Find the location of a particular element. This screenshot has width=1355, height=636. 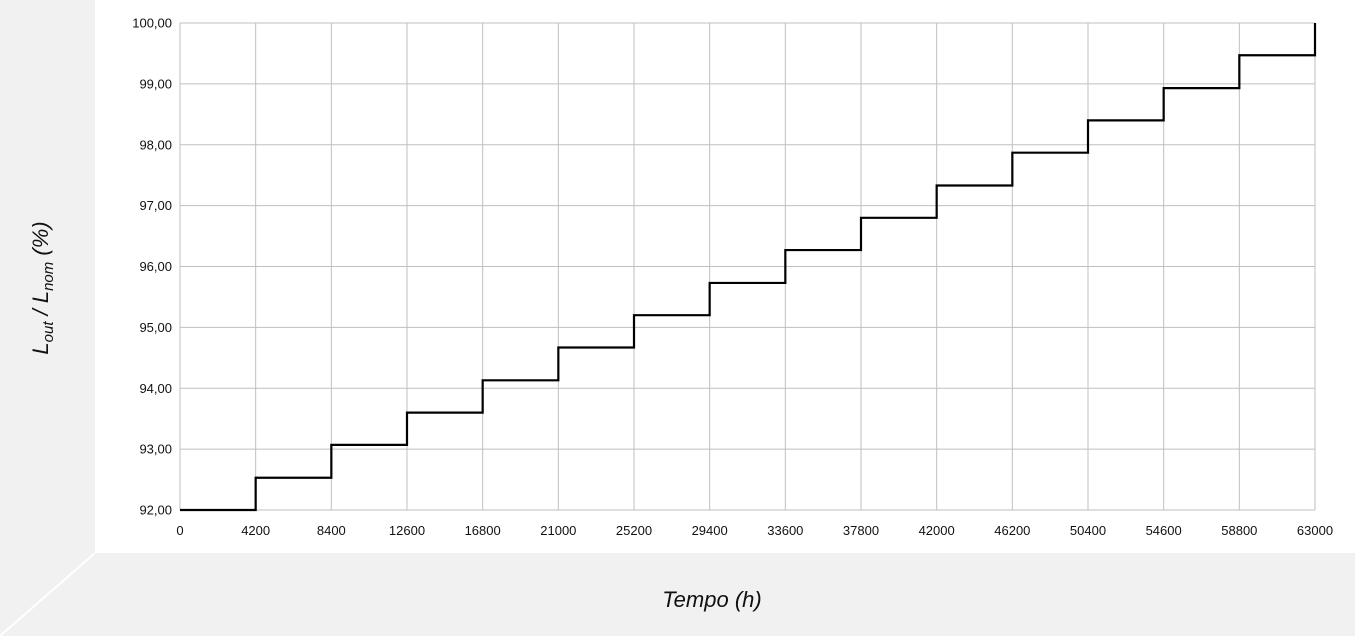

x-tick-label: 0 is located at coordinates (179, 530).